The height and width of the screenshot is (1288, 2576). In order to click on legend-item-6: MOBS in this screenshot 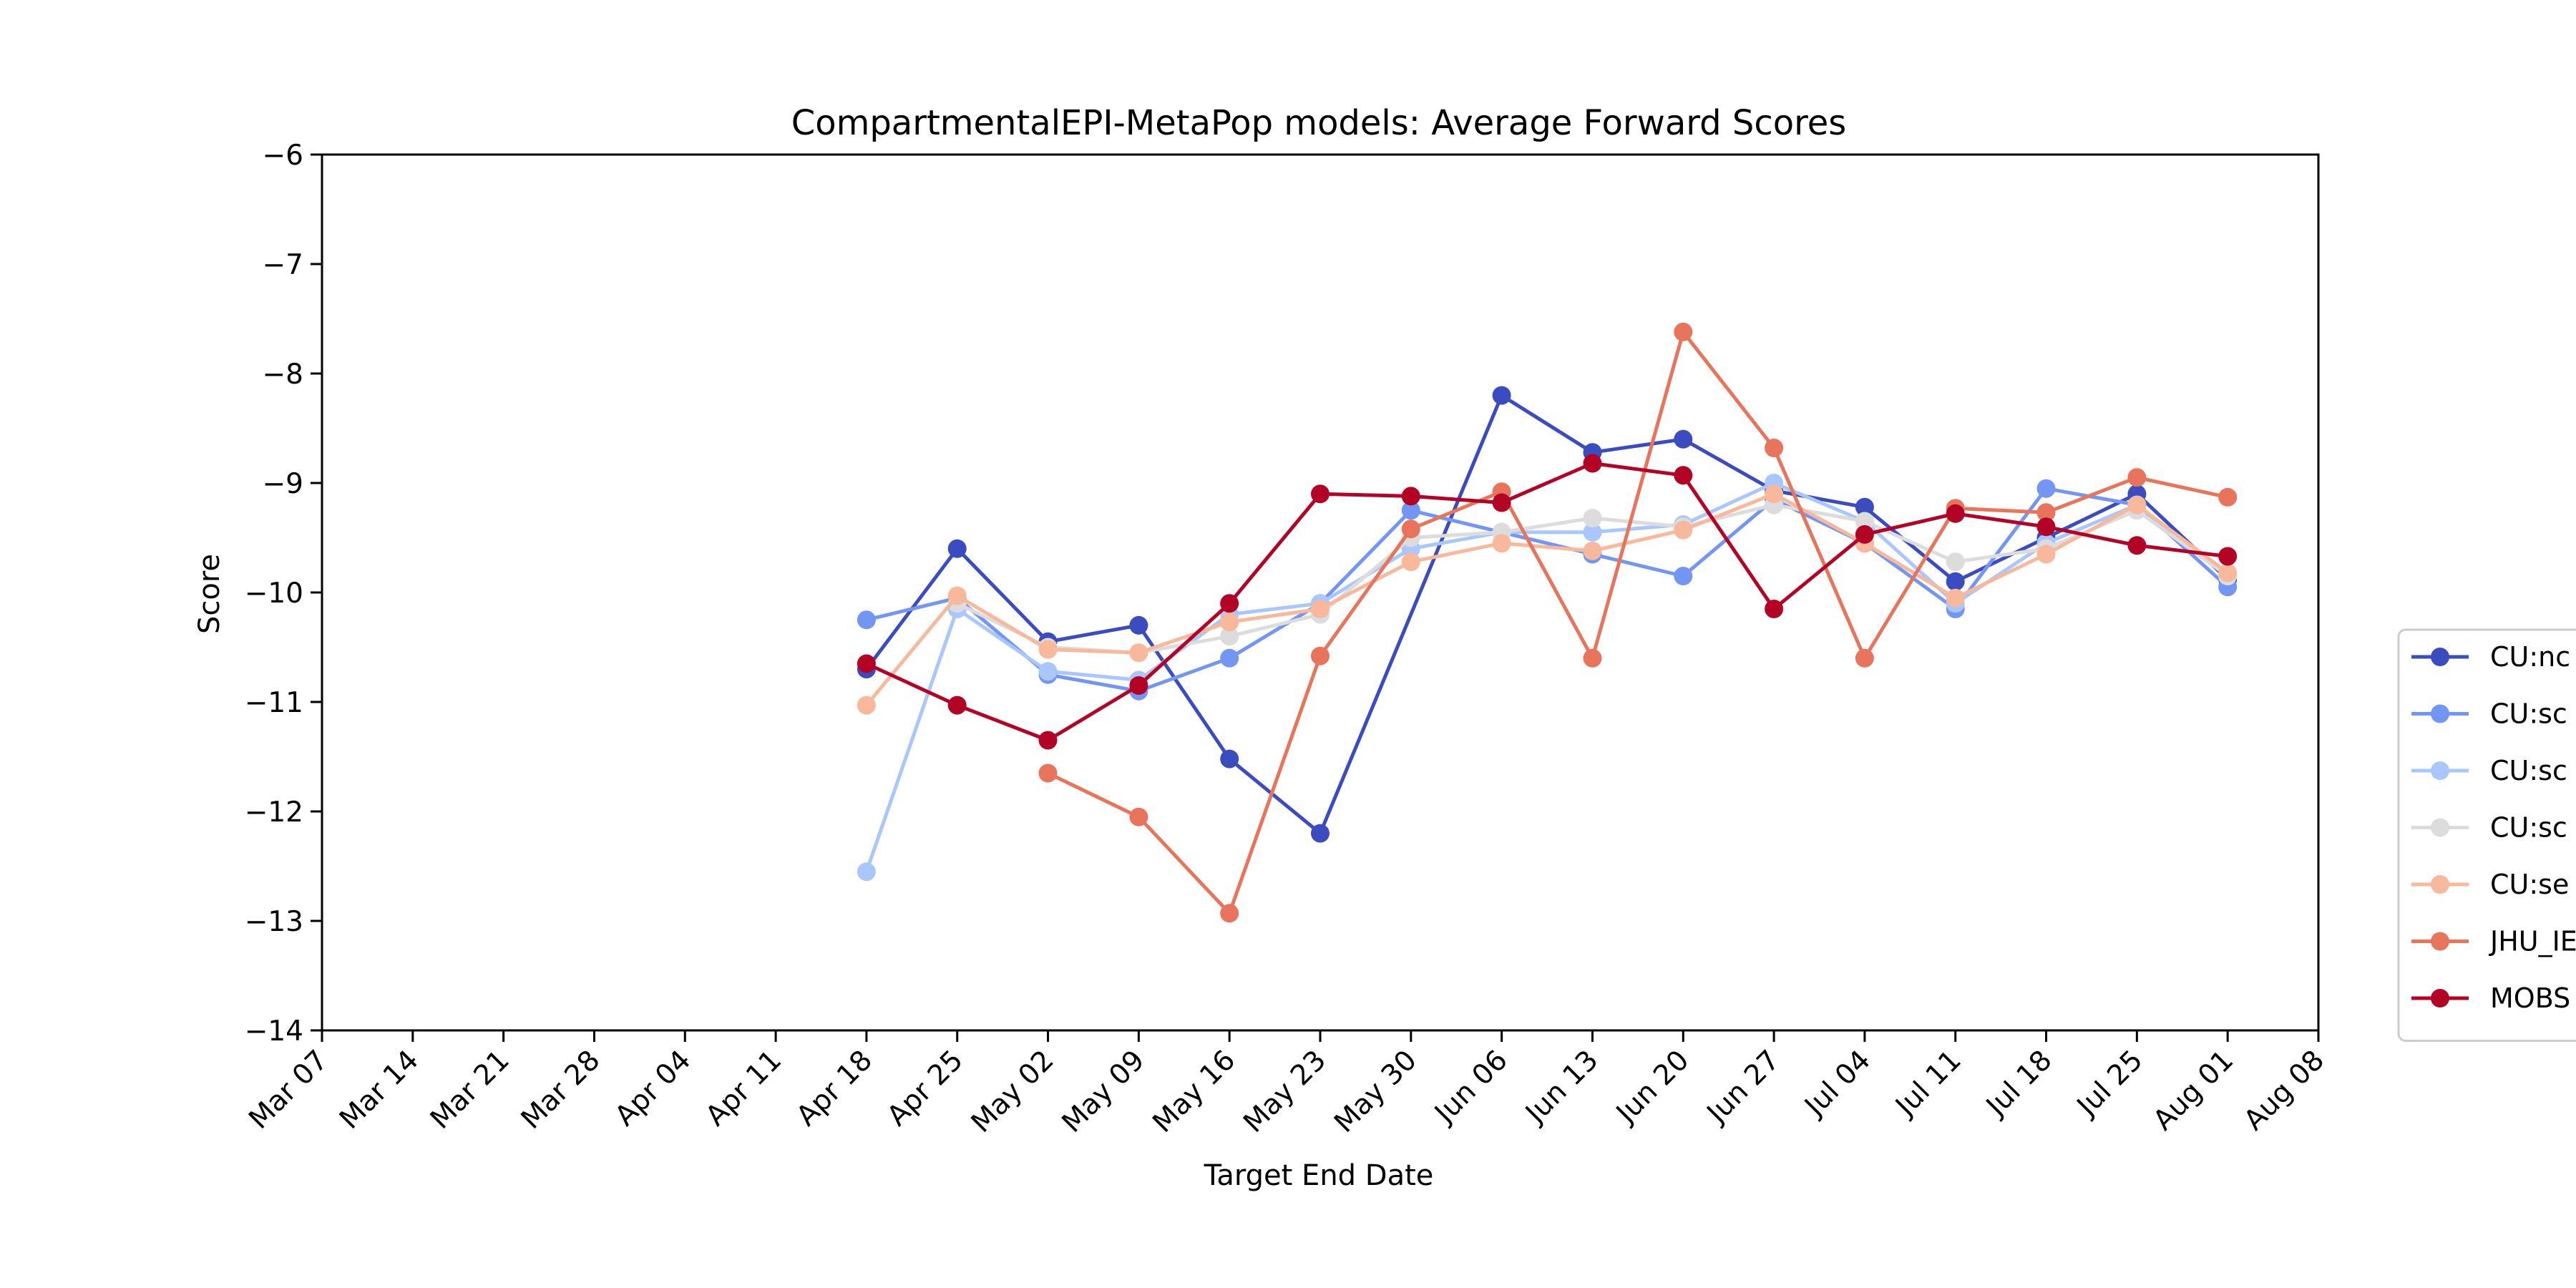, I will do `click(2490, 998)`.